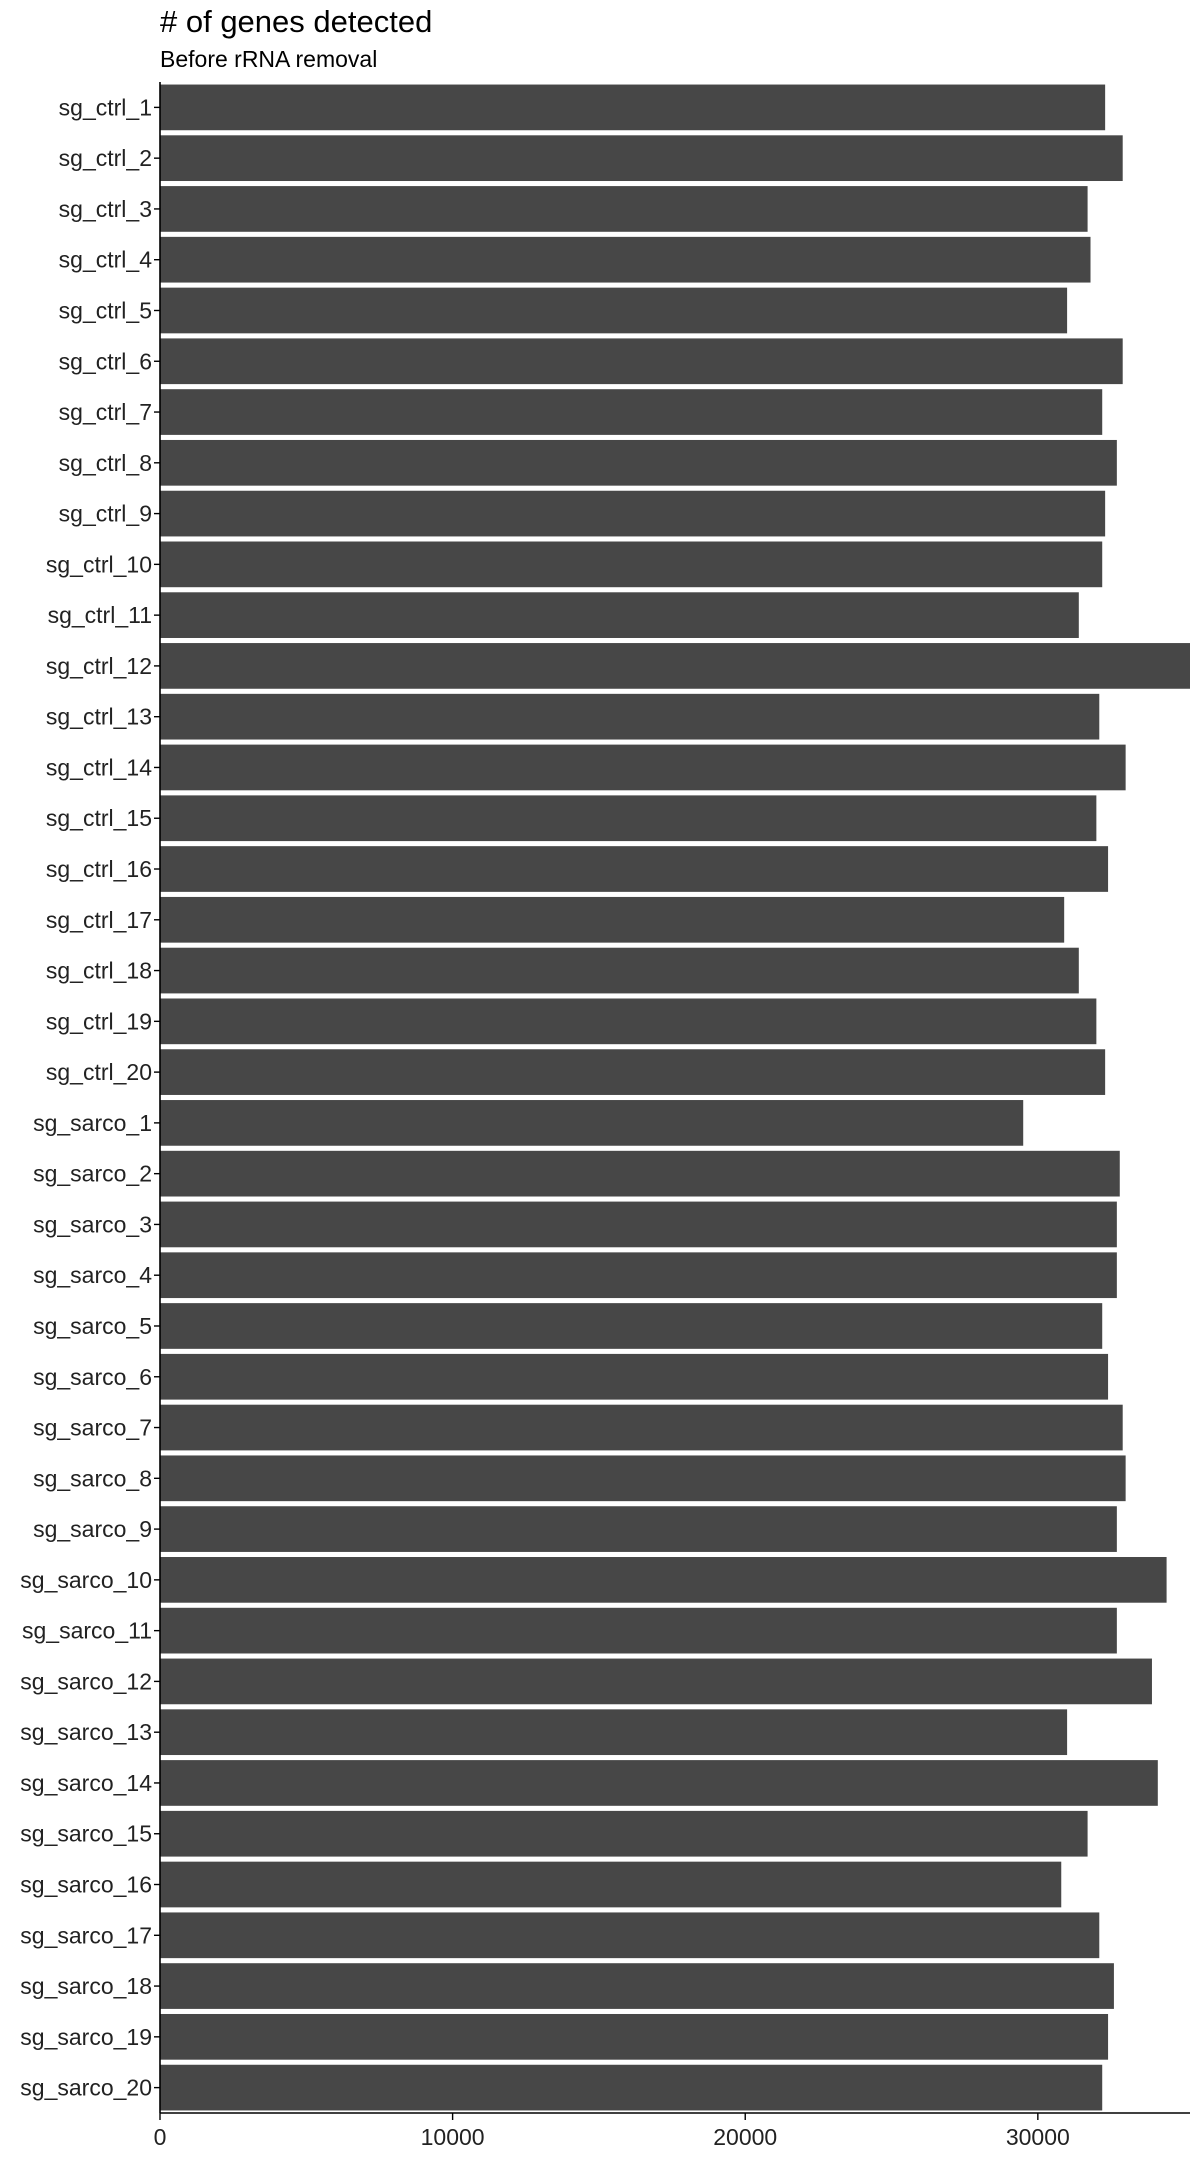 The width and height of the screenshot is (1200, 2160). I want to click on y-tick-label-sg_ctrl_12: sg_ctrl_12, so click(99, 666).